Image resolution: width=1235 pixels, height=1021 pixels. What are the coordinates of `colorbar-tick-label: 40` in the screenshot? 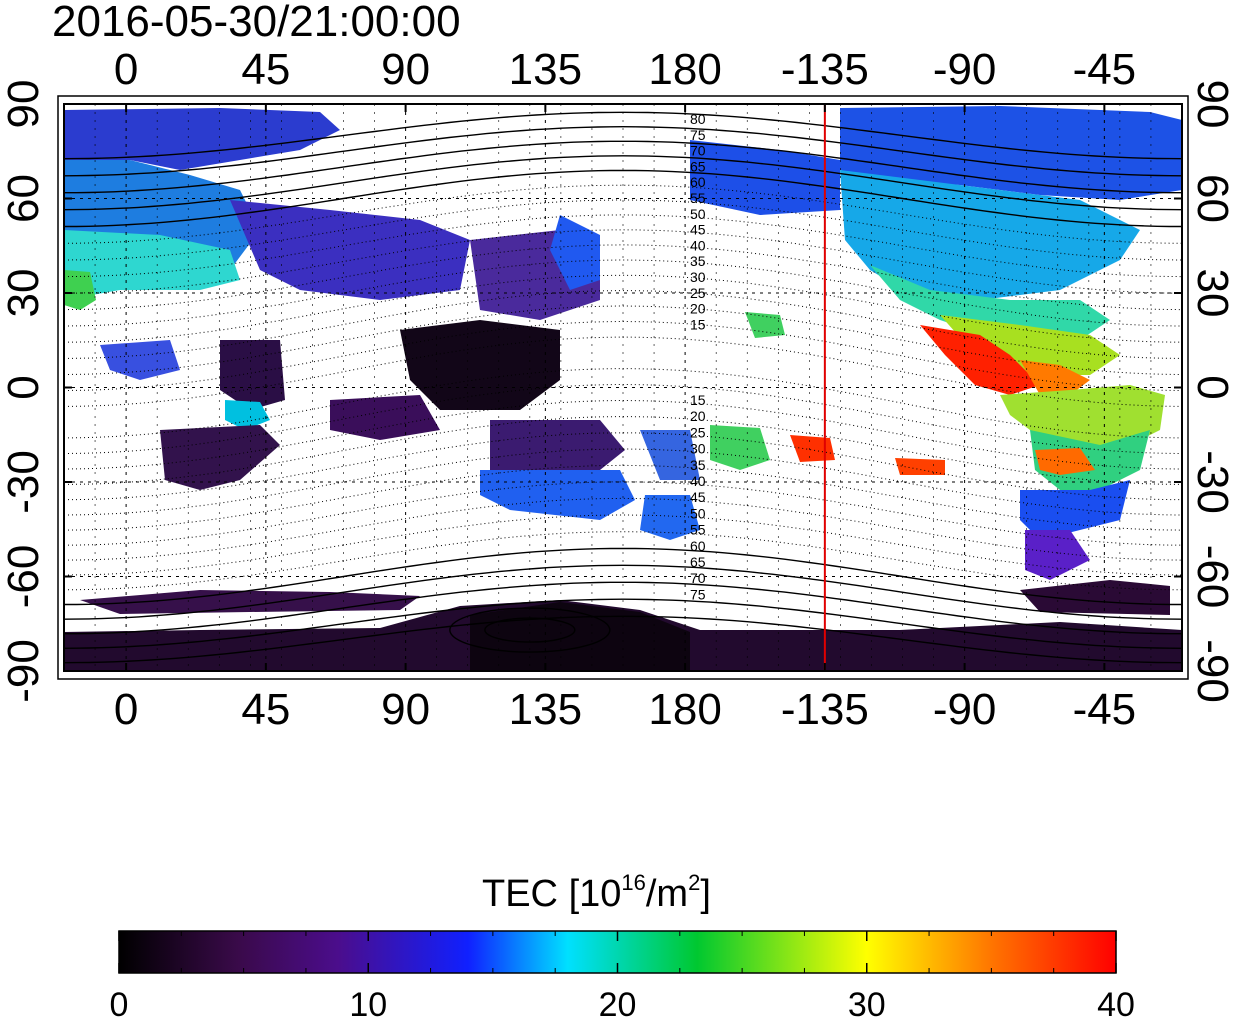 It's located at (1116, 1003).